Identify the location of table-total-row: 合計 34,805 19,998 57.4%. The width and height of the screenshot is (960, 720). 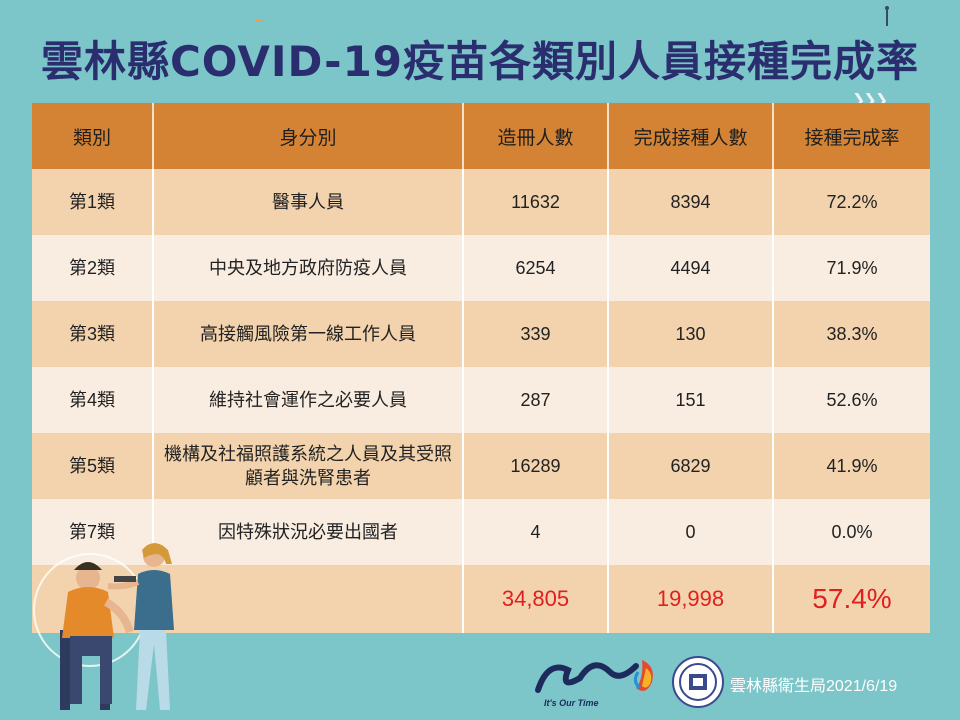
(481, 599).